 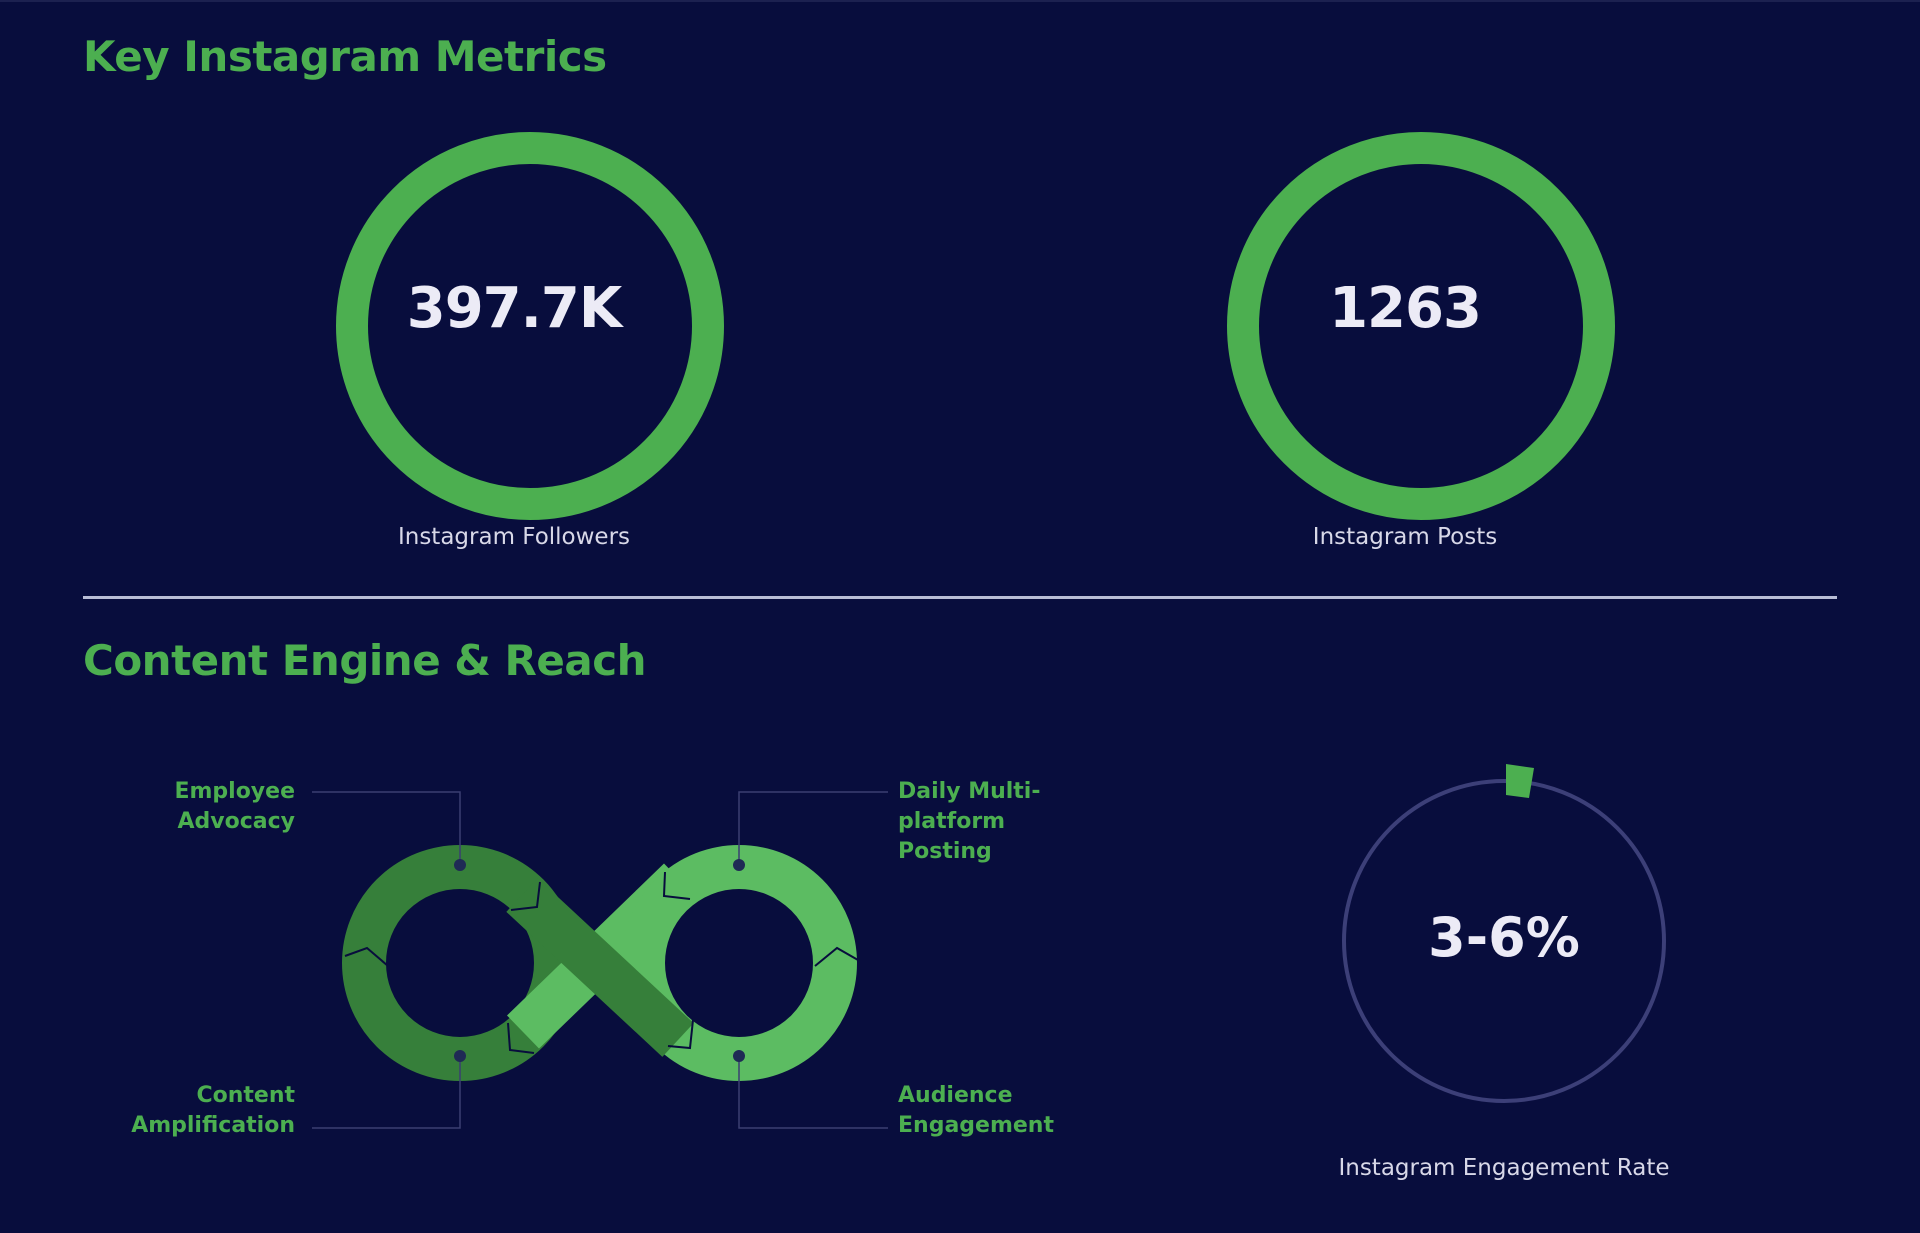 What do you see at coordinates (1504, 937) in the screenshot?
I see `engagement-value: 3-6%` at bounding box center [1504, 937].